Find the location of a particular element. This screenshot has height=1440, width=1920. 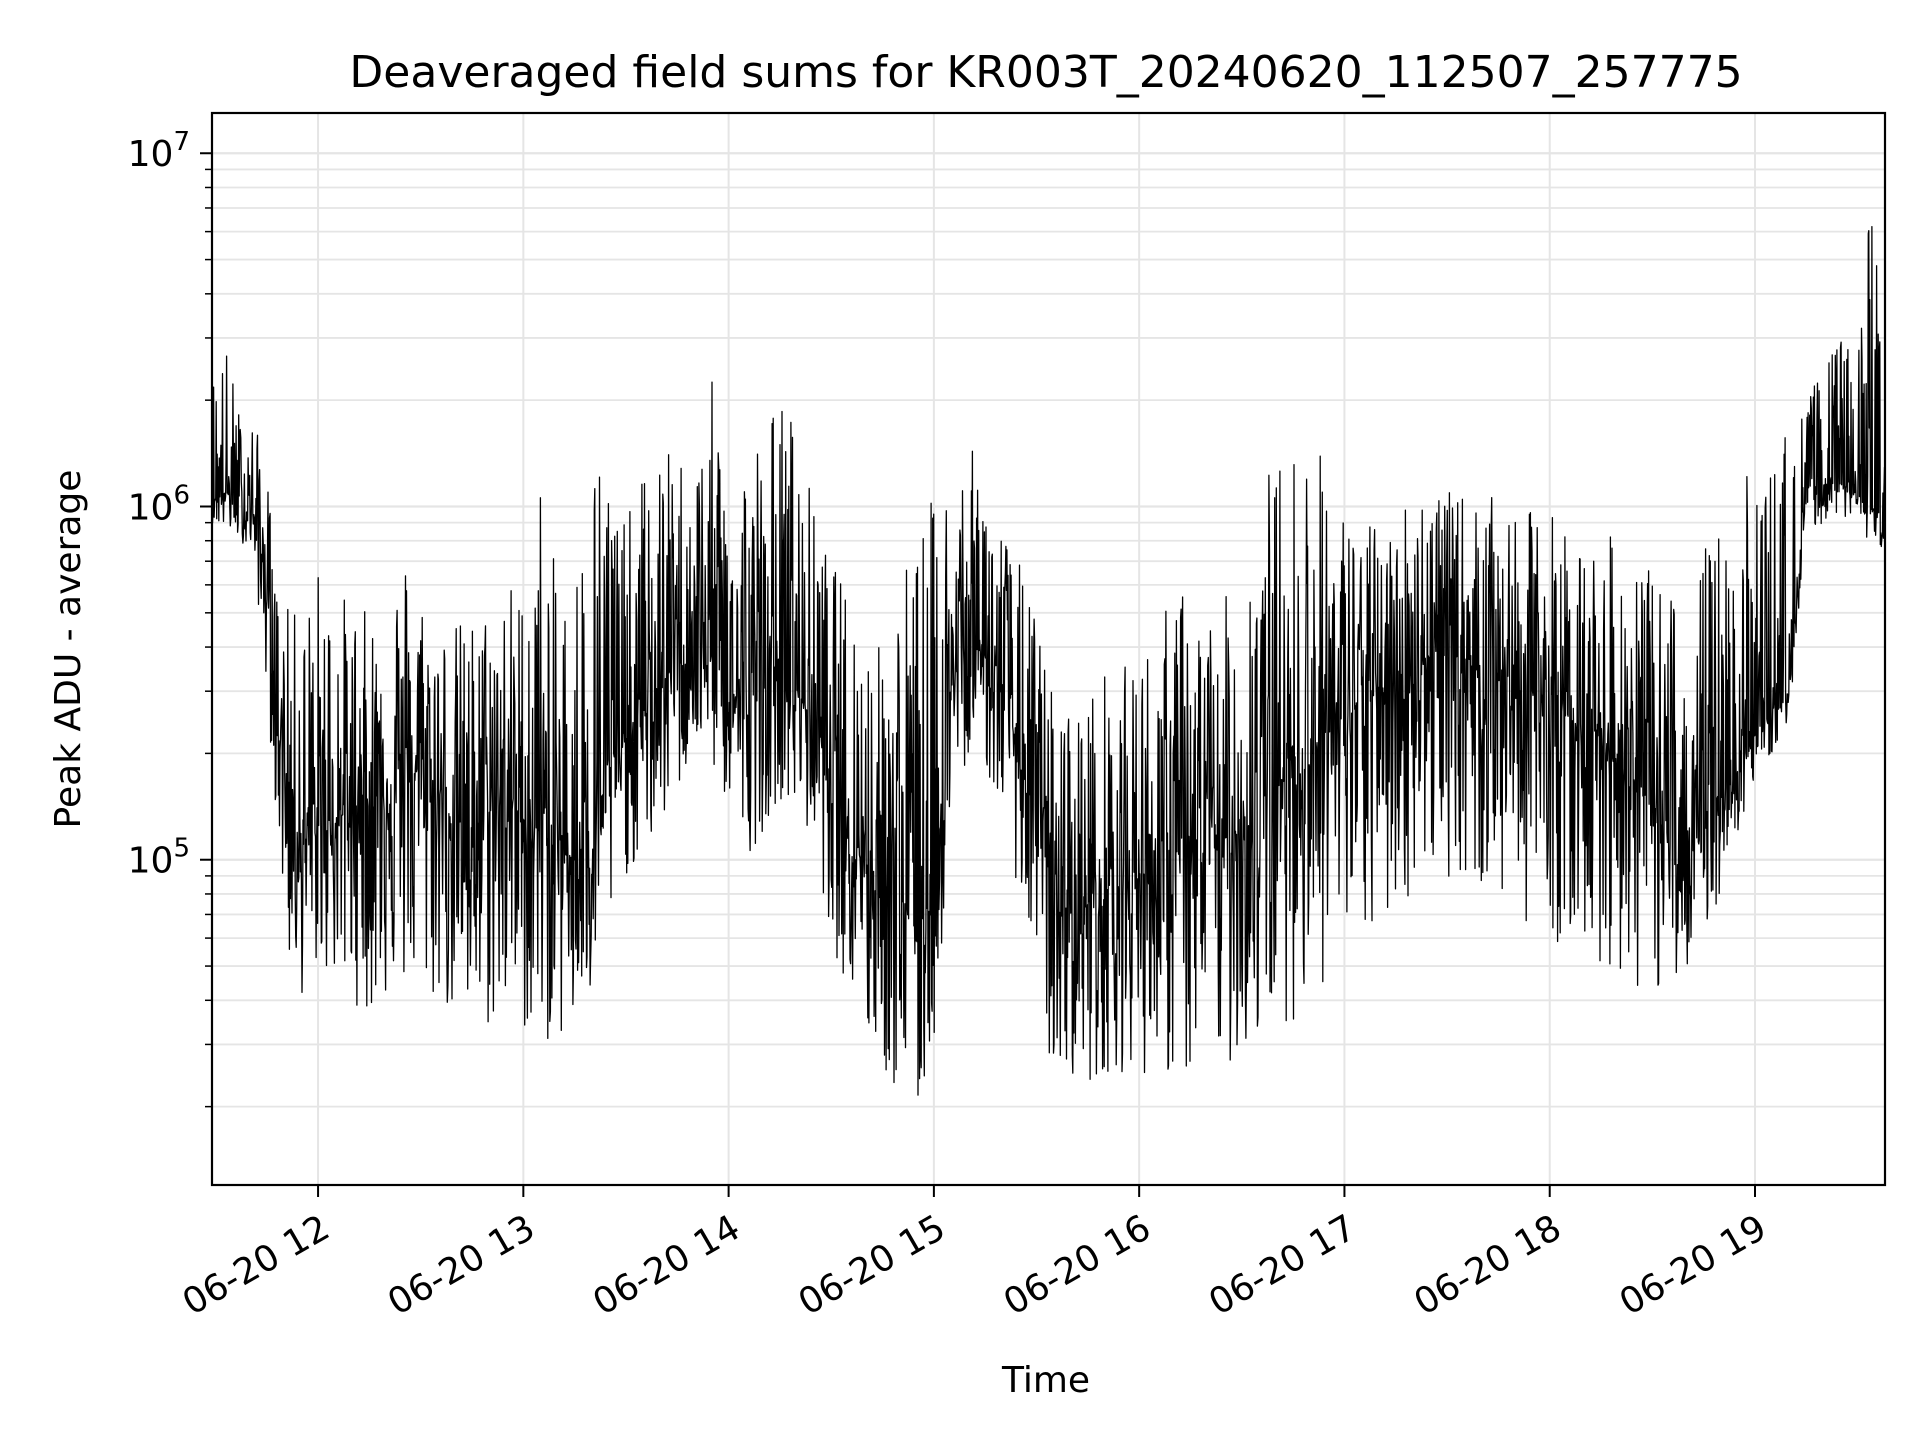

x-axis-label: Time is located at coordinates (1045, 1380).